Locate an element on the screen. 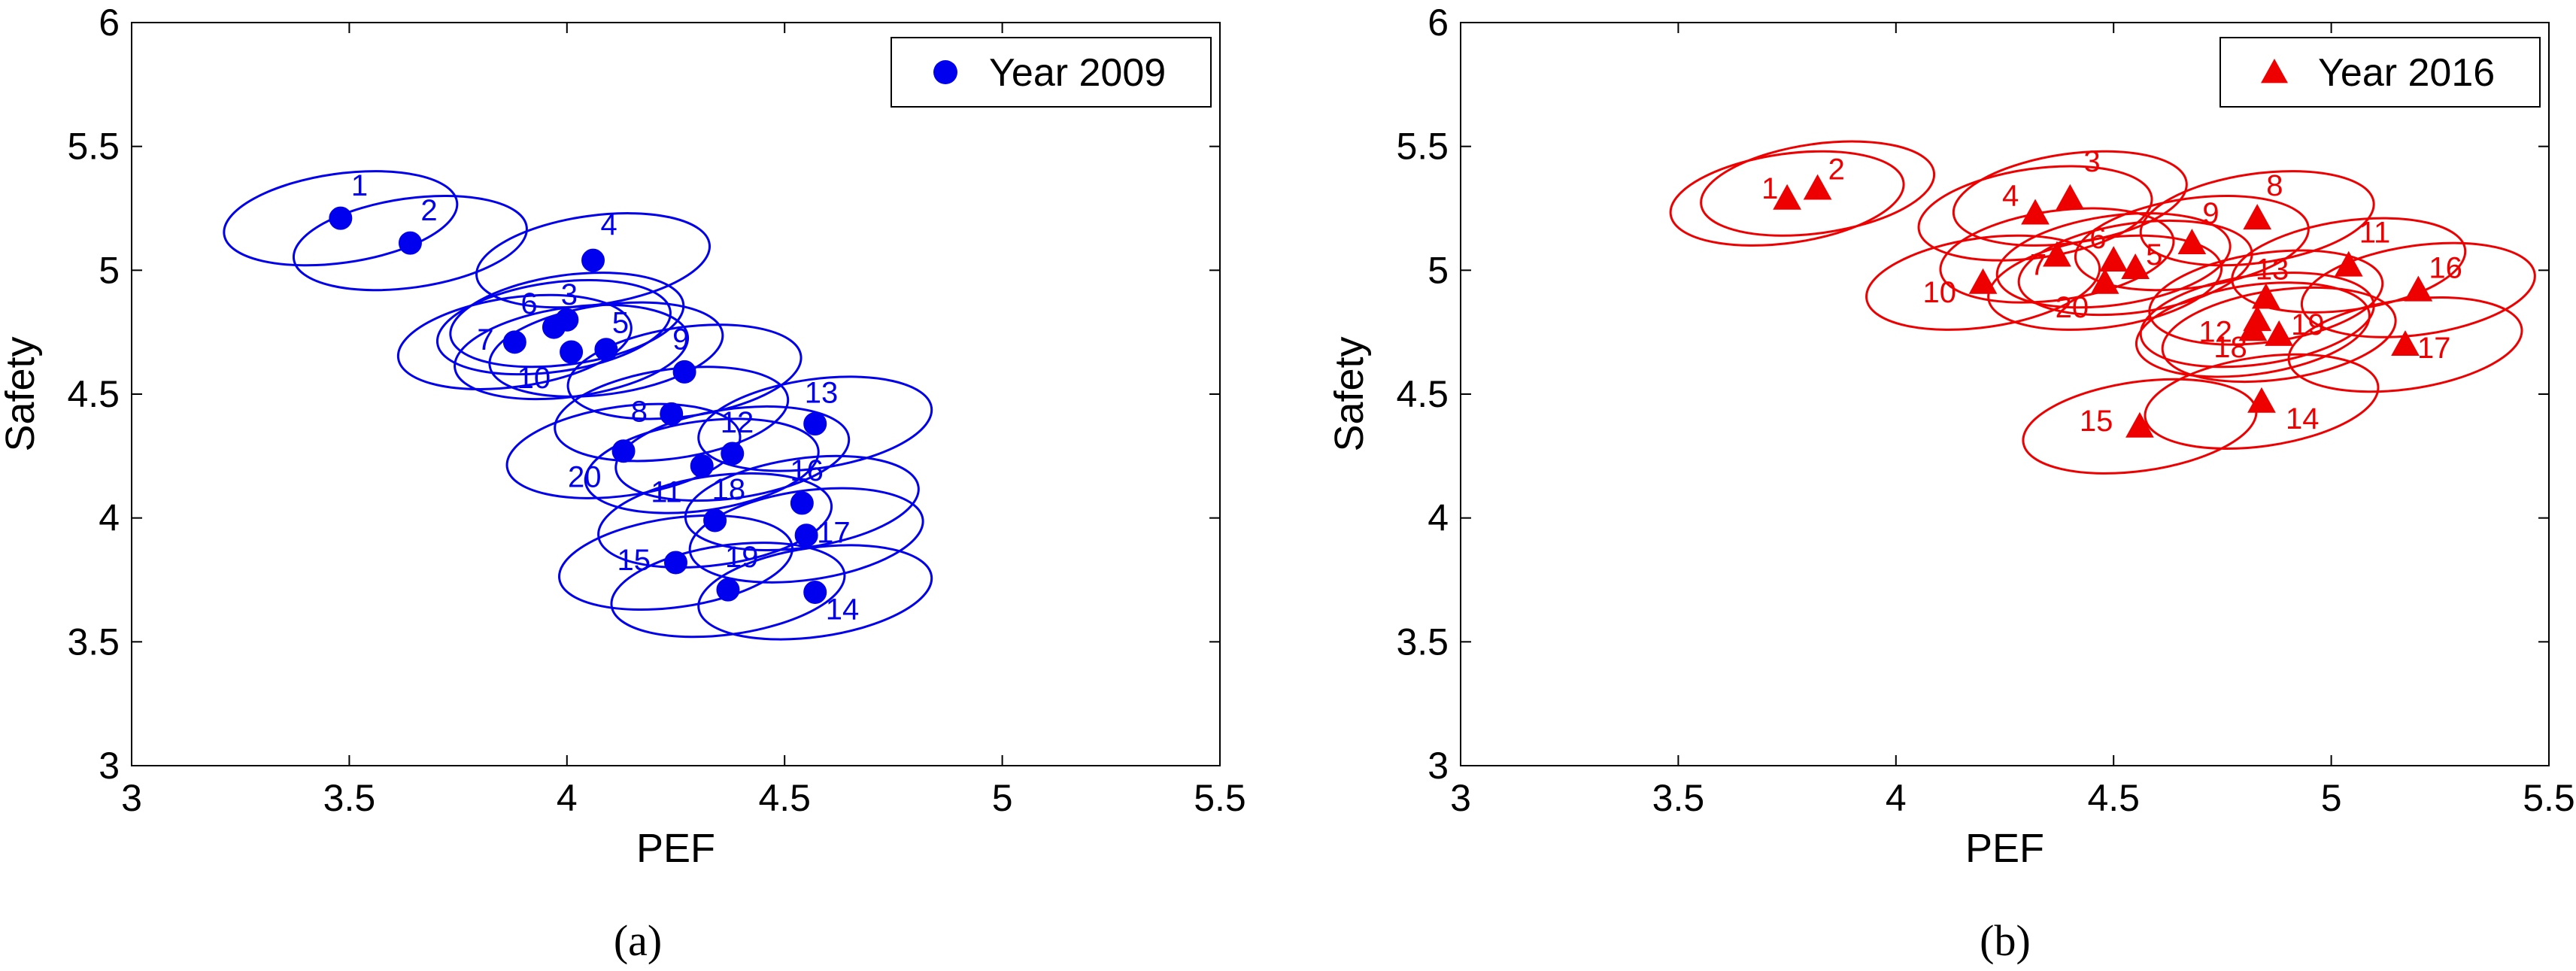  x-tick-label: 5.5 is located at coordinates (1220, 798).